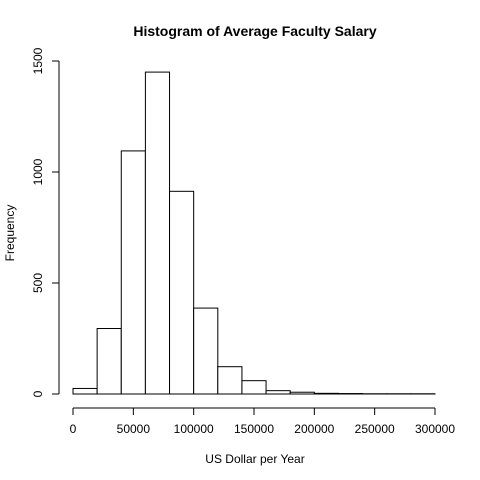 The image size is (480, 480). What do you see at coordinates (38, 171) in the screenshot?
I see `y-tick-label: 1000` at bounding box center [38, 171].